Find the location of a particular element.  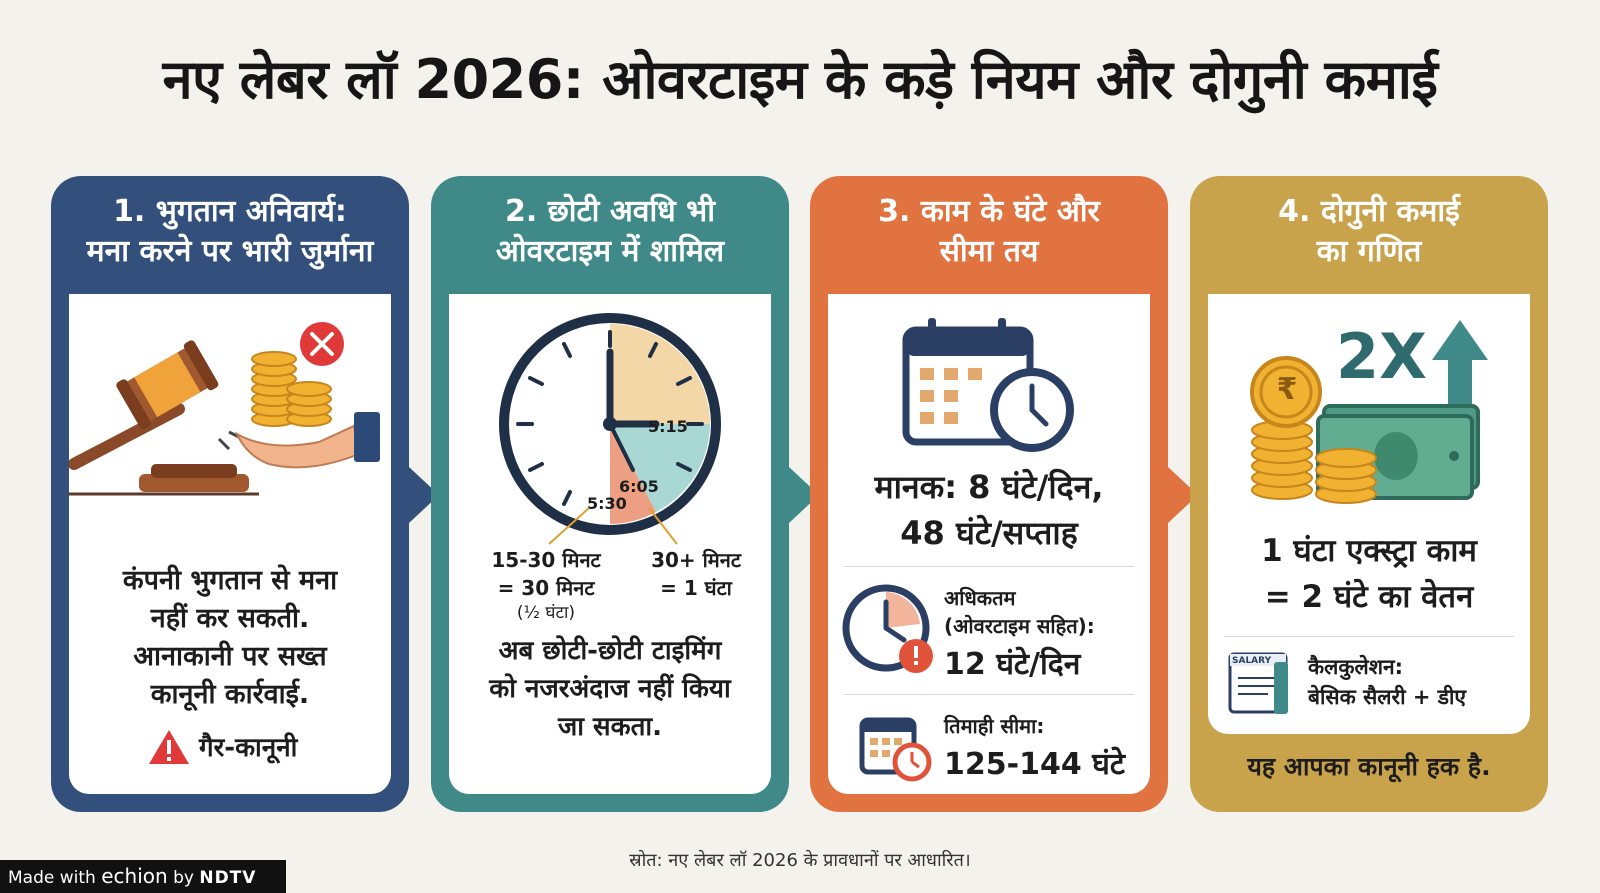

clock-label: 6:05 is located at coordinates (639, 486).